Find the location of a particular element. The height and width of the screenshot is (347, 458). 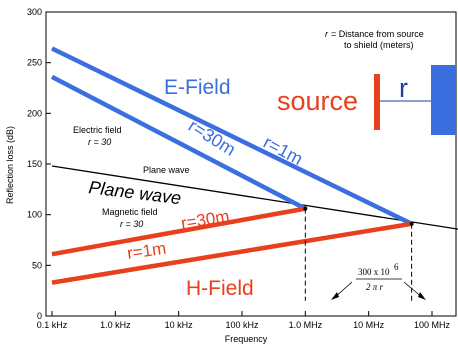

magnetic-field-label: Magnetic field is located at coordinates (130, 212).